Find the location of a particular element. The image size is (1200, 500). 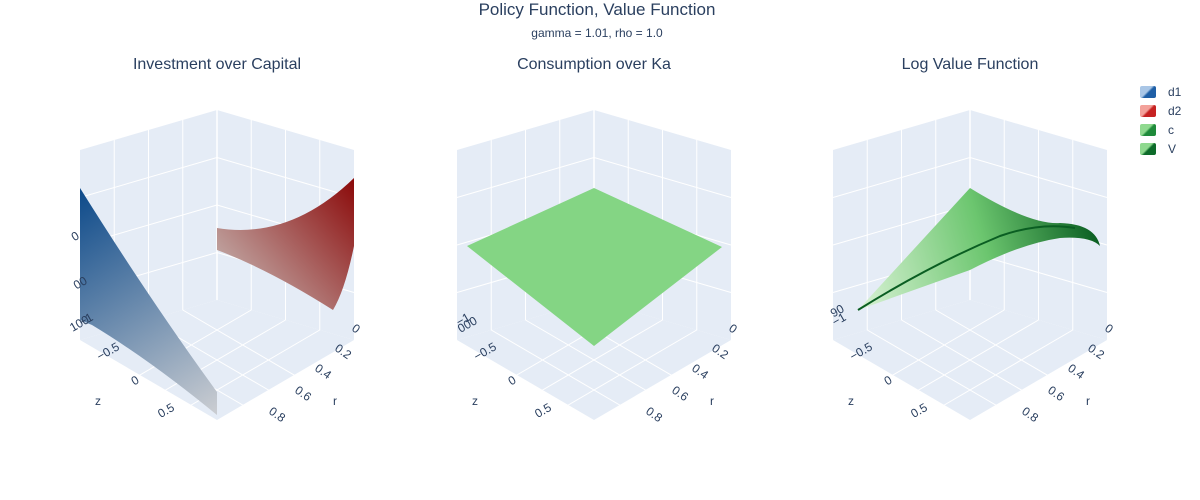

x-tick-0-4: 0.8 is located at coordinates (277, 414).